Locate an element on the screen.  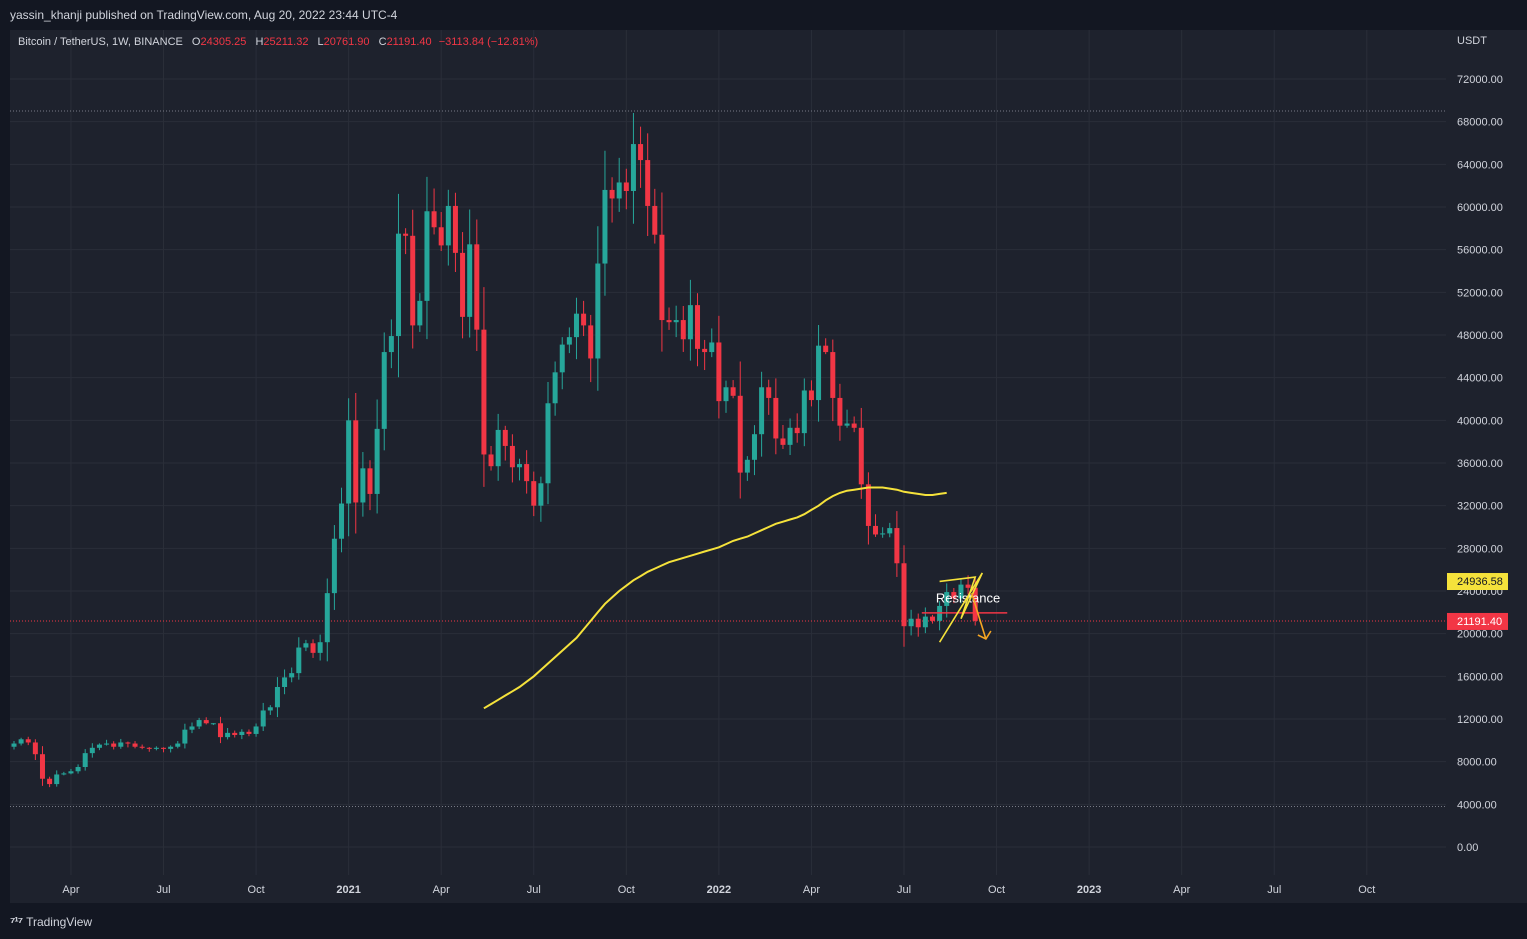
wedge-drawing is located at coordinates (961, 607).